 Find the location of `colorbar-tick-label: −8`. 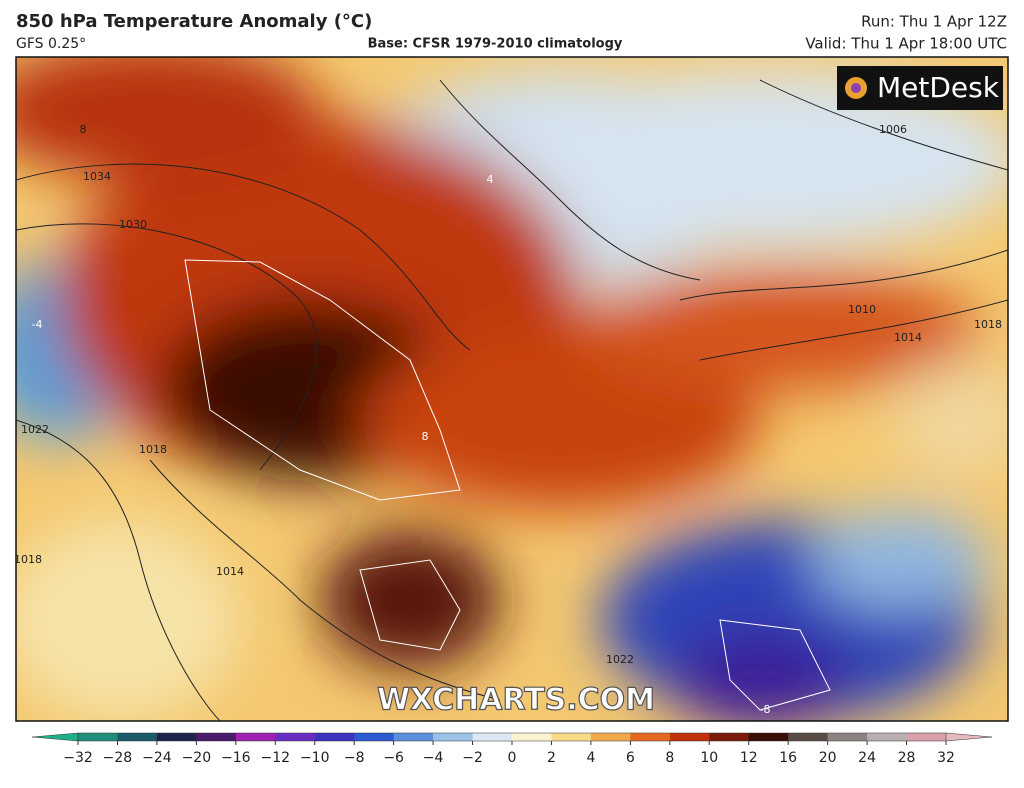

colorbar-tick-label: −8 is located at coordinates (354, 758).